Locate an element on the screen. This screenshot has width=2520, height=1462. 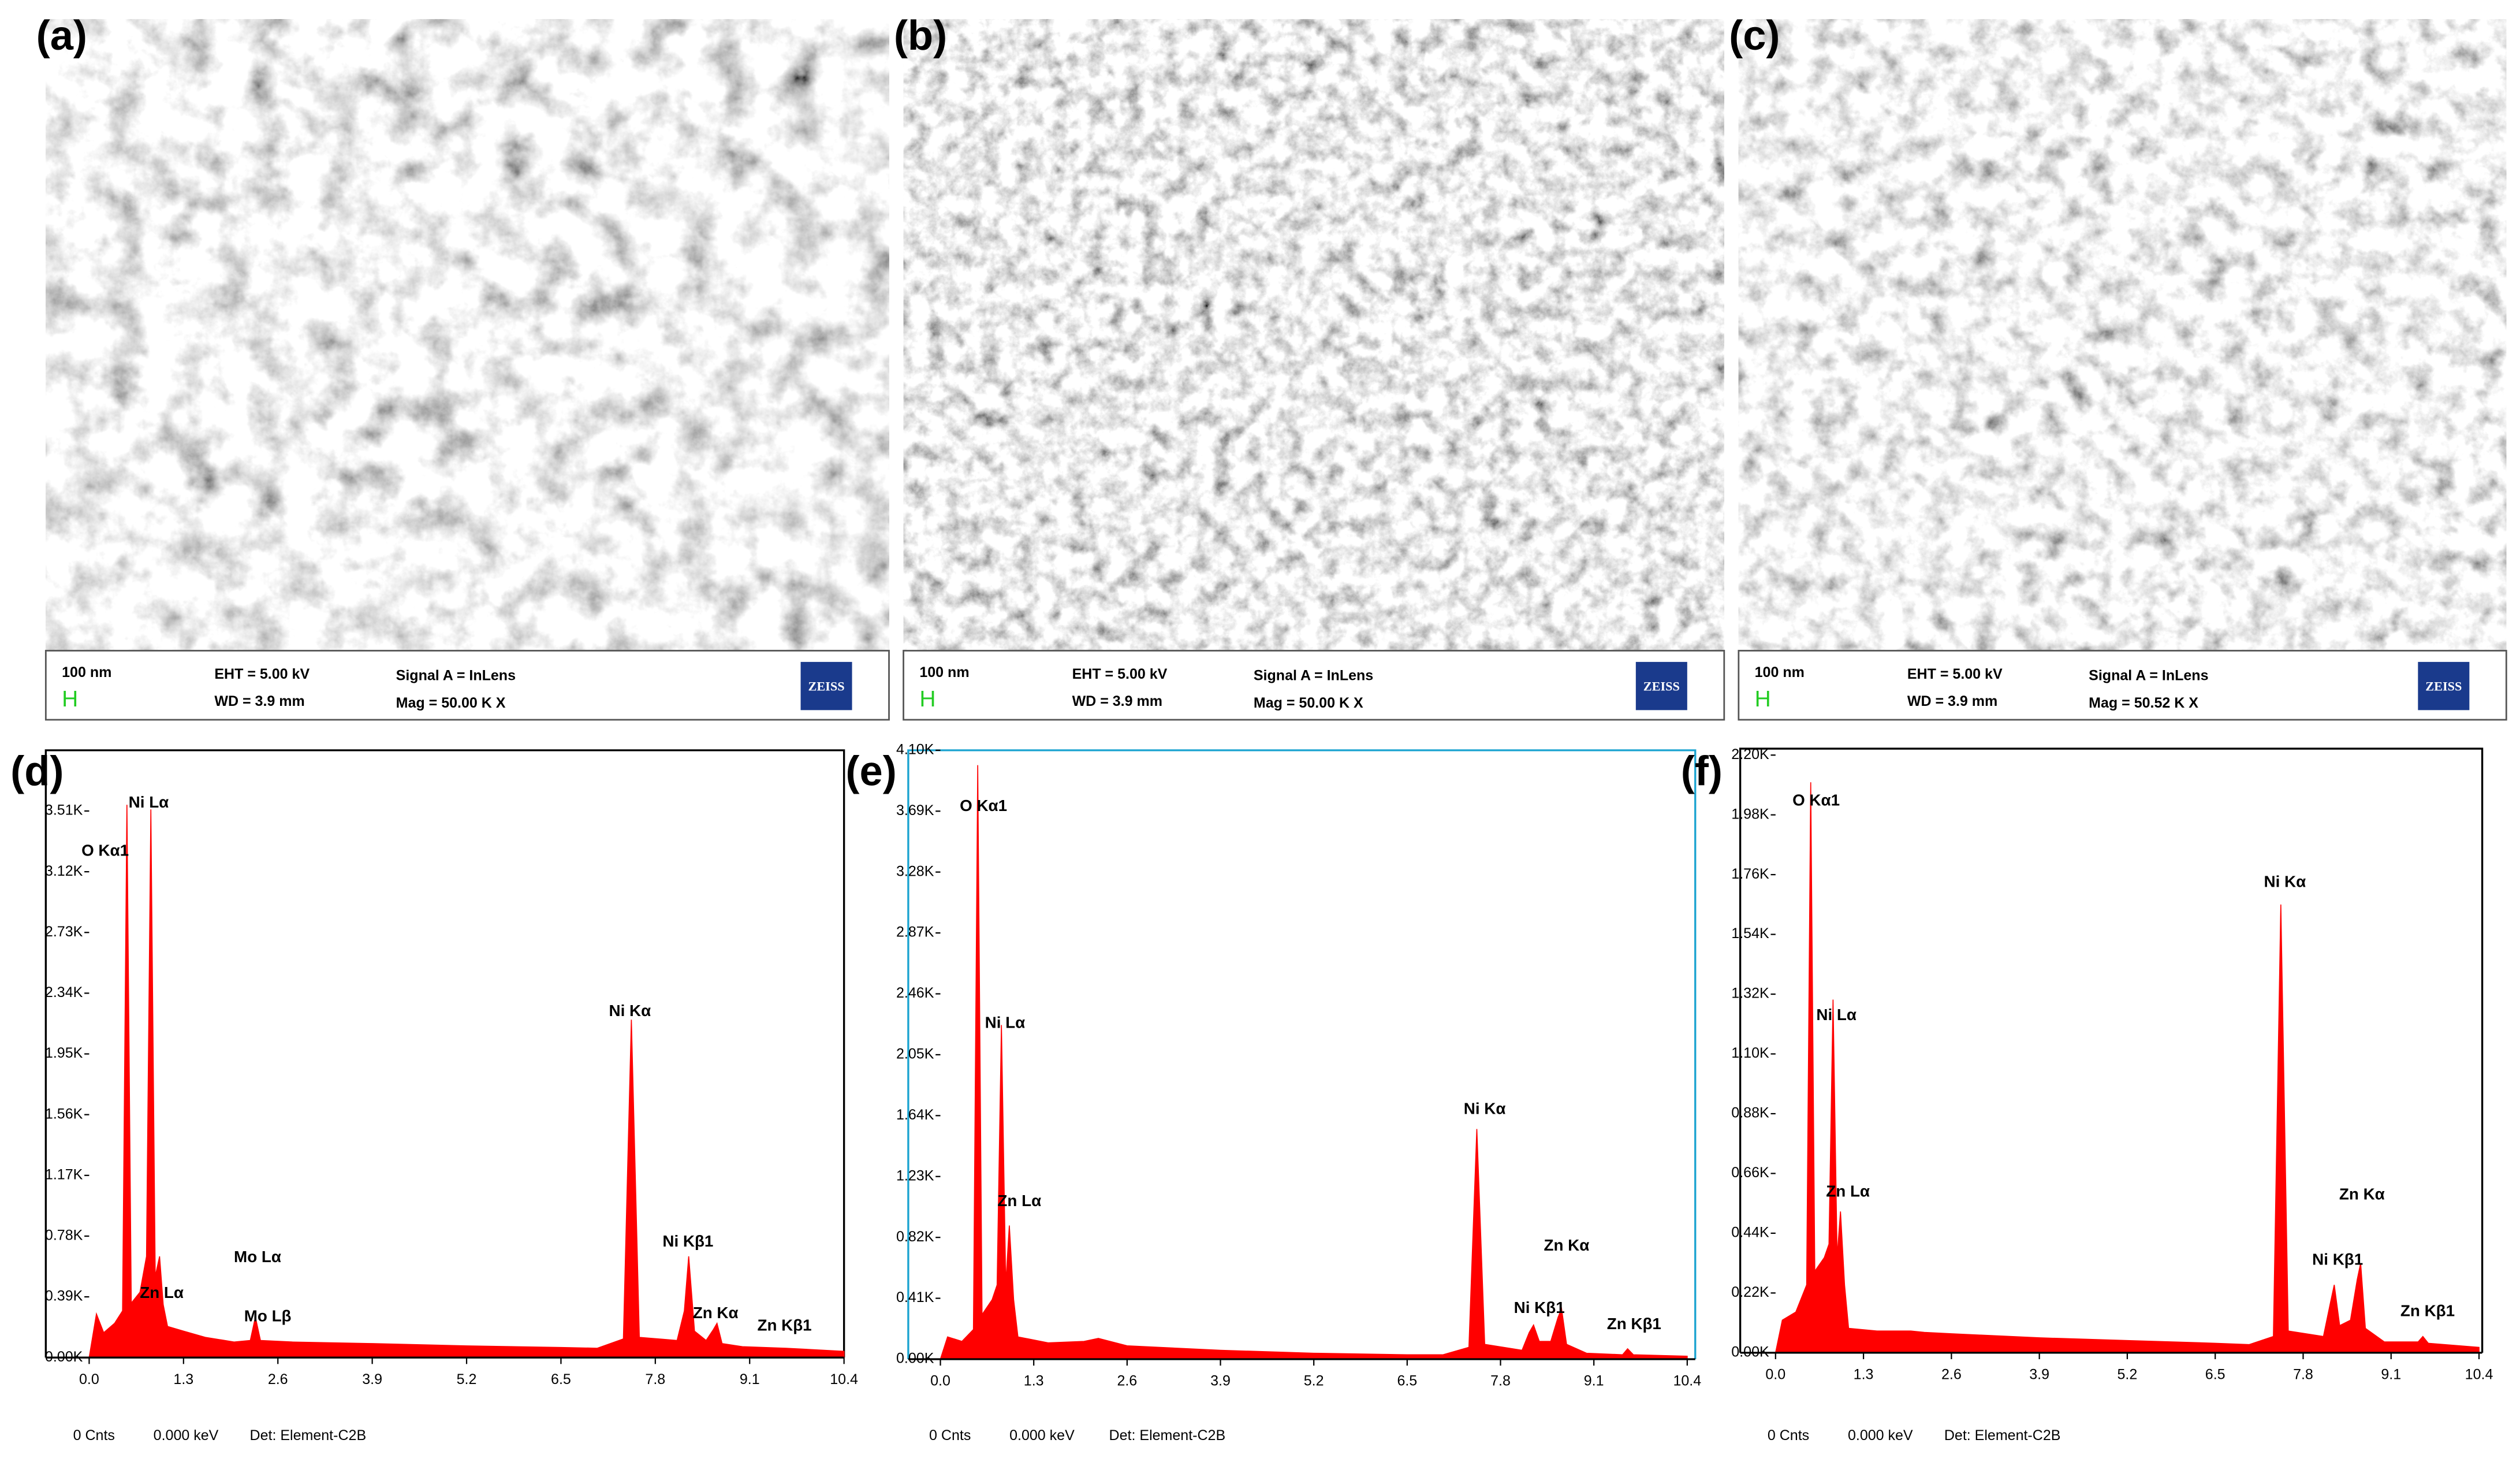
y-tick-label: 3.69K is located at coordinates (915, 810).